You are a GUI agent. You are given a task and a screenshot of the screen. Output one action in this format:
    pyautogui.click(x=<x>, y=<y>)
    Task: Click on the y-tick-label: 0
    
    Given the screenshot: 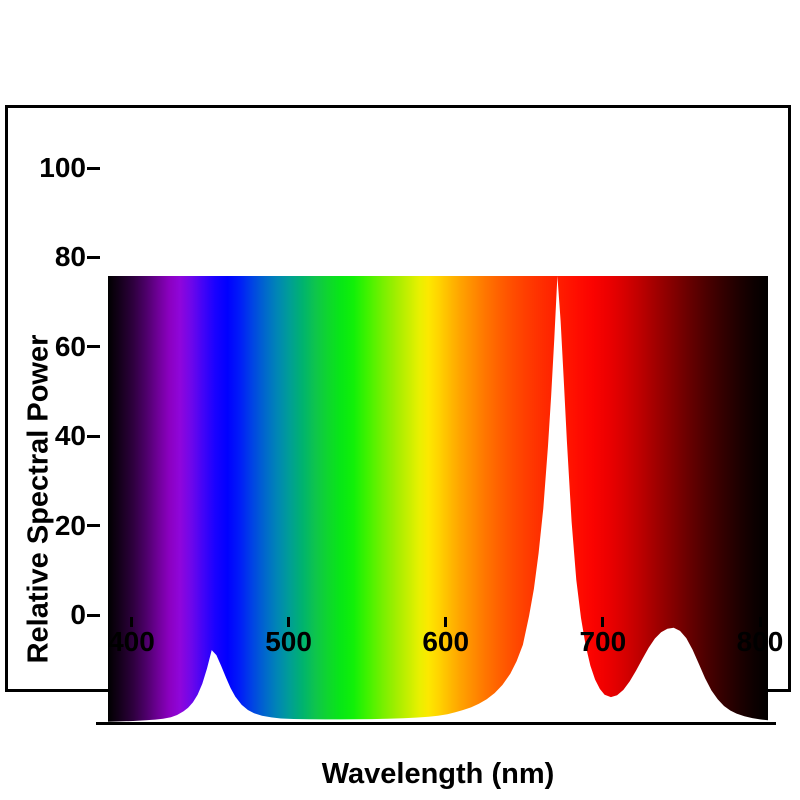 What is the action you would take?
    pyautogui.click(x=78, y=614)
    